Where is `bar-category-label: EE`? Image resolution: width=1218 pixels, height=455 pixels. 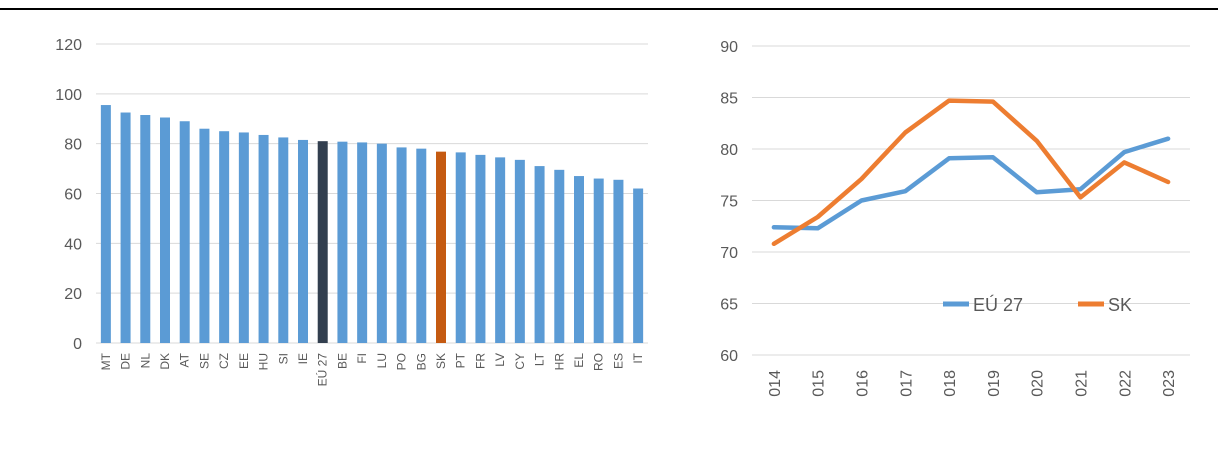
bar-category-label: EE is located at coordinates (244, 361).